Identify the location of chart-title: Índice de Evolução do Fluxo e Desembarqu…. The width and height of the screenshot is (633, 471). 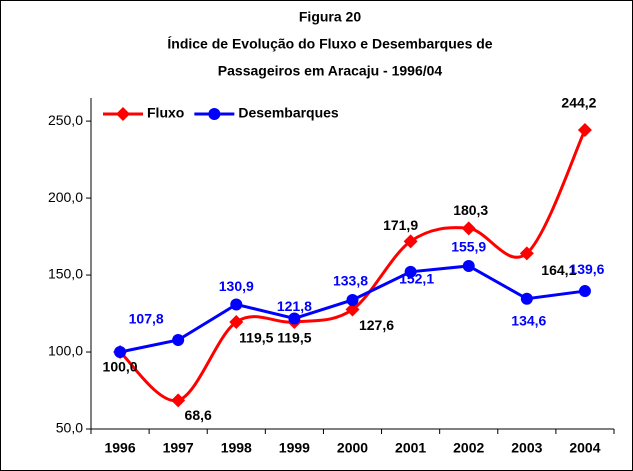
(329, 44).